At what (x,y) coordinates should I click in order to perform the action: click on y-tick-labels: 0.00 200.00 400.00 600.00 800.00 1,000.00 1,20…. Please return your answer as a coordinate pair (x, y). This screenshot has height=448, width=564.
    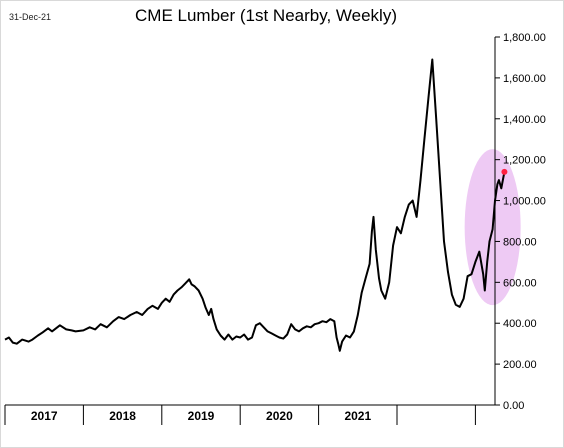
    Looking at the image, I should click on (524, 222).